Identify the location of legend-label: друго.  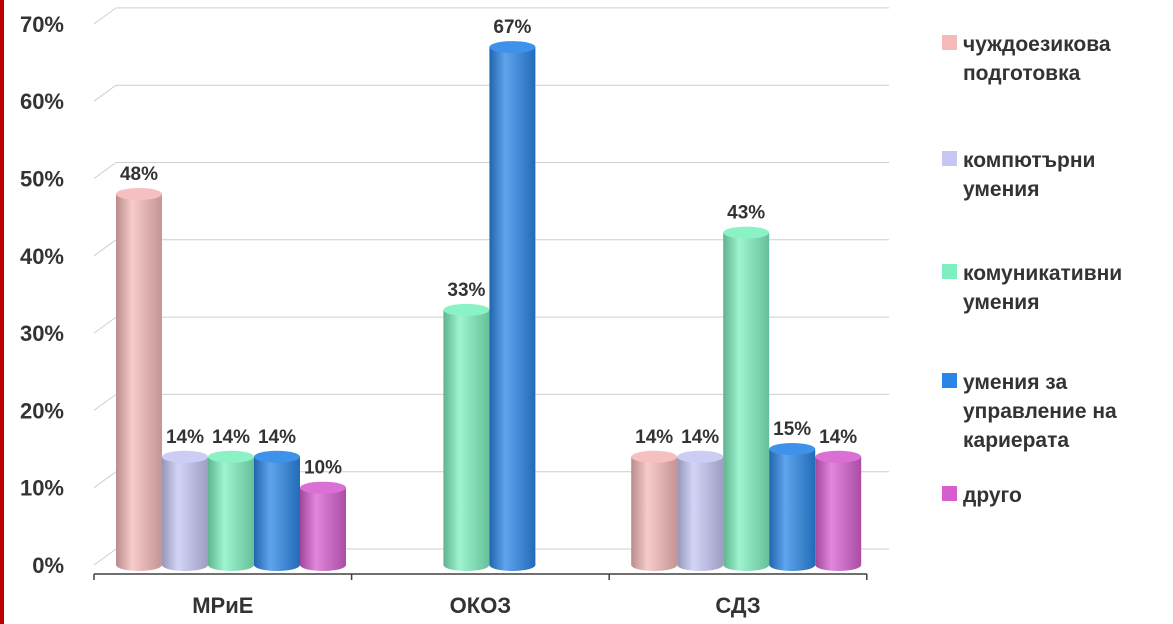
(992, 495).